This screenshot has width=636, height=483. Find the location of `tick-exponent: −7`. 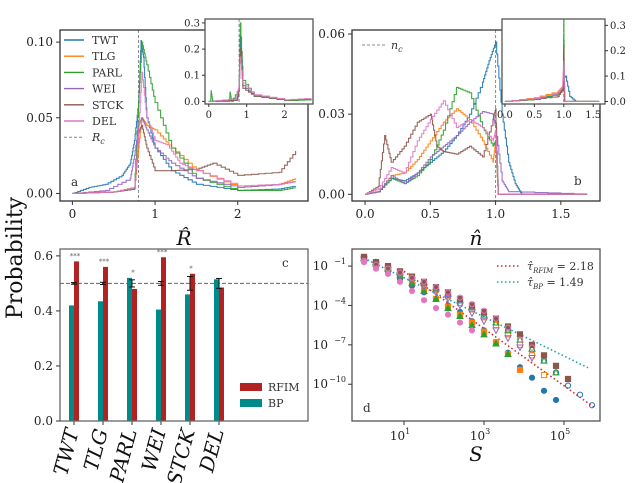

tick-exponent: −7 is located at coordinates (340, 340).